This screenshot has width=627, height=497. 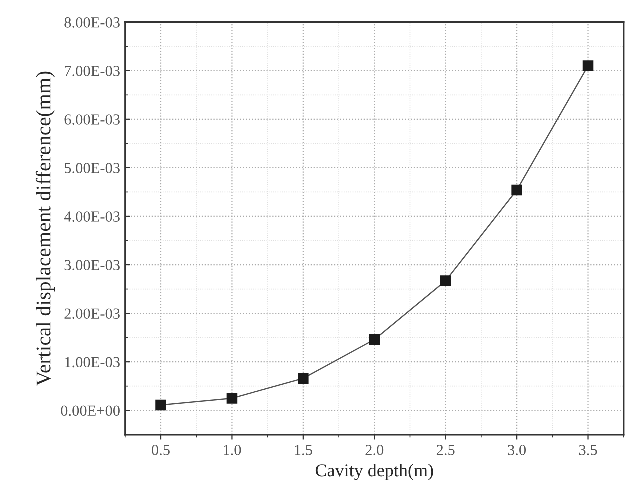 What do you see at coordinates (233, 450) in the screenshot?
I see `x-tick-label: 1.0` at bounding box center [233, 450].